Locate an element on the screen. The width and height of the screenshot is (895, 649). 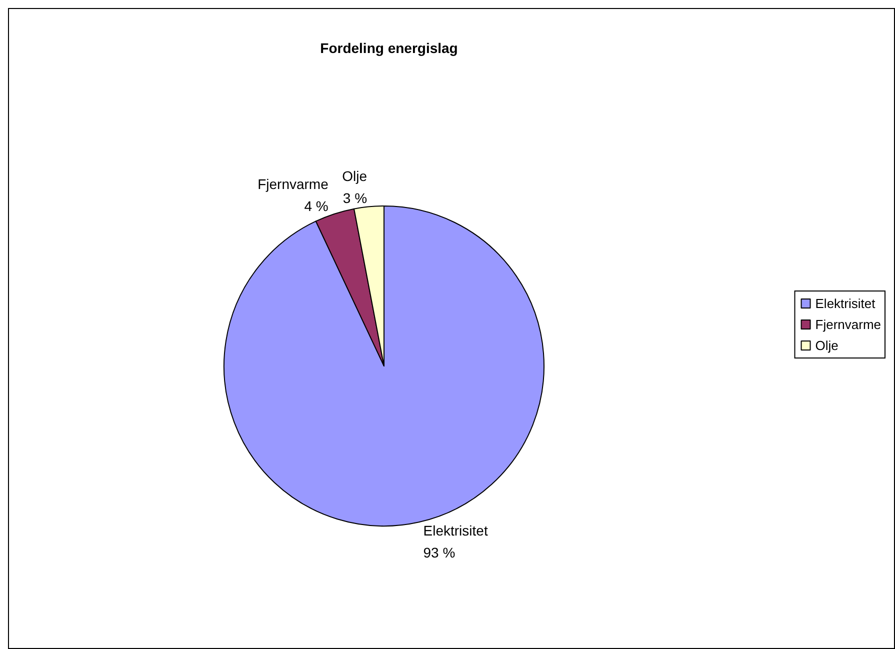
legend-label: Fjernvarme is located at coordinates (848, 324).